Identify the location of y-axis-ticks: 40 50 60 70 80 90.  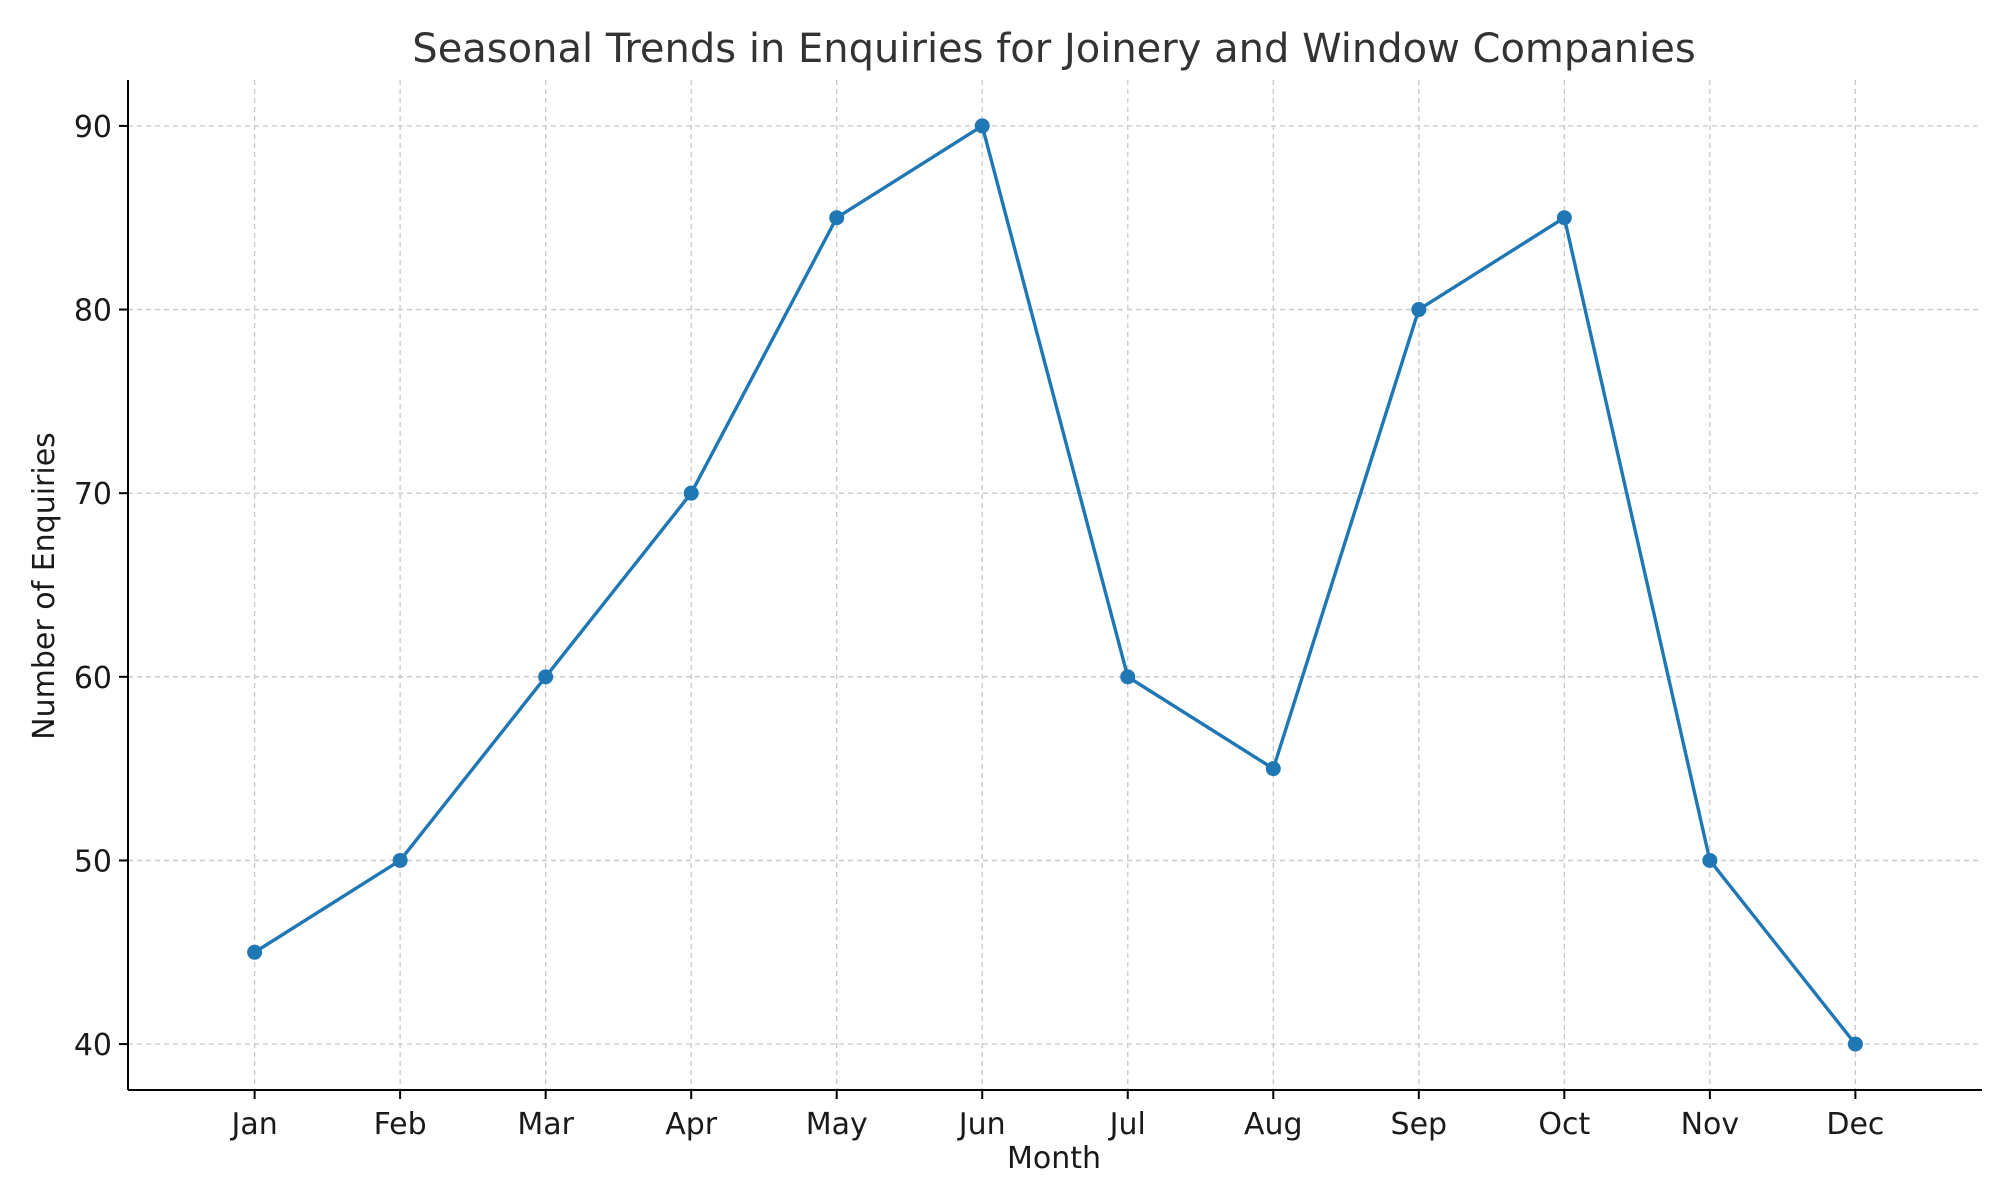
(101, 586).